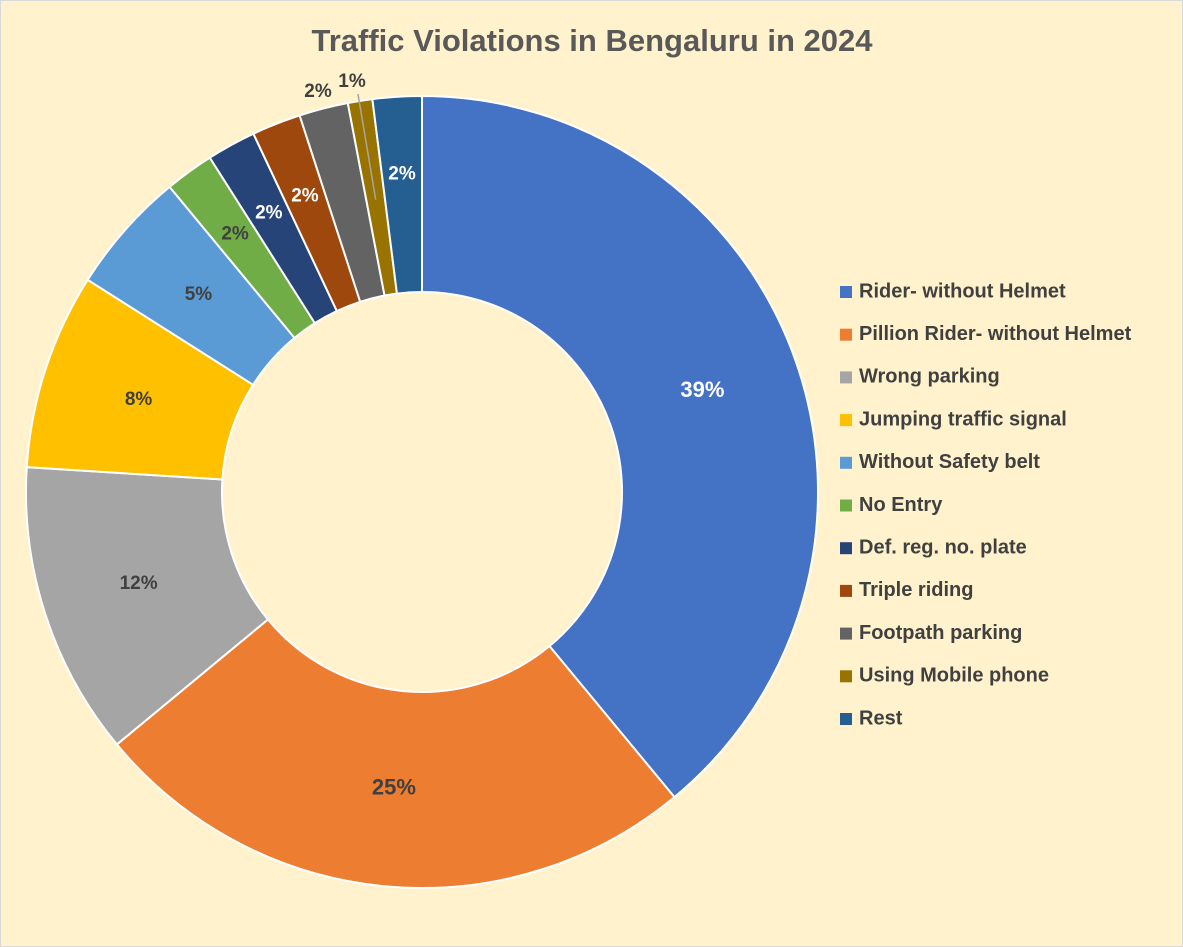 Image resolution: width=1183 pixels, height=947 pixels. I want to click on data-label: 25%, so click(394, 786).